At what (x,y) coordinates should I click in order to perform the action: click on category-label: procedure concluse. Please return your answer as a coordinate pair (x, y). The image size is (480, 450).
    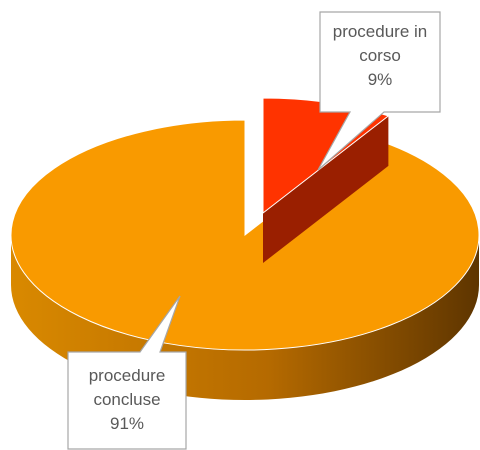
    Looking at the image, I should click on (127, 387).